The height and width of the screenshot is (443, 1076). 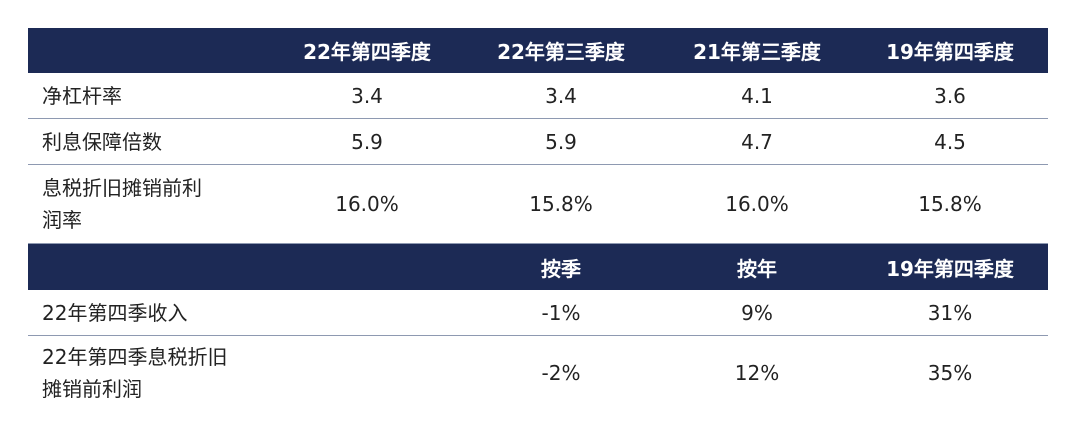 What do you see at coordinates (561, 312) in the screenshot?
I see `value-cell: -1%` at bounding box center [561, 312].